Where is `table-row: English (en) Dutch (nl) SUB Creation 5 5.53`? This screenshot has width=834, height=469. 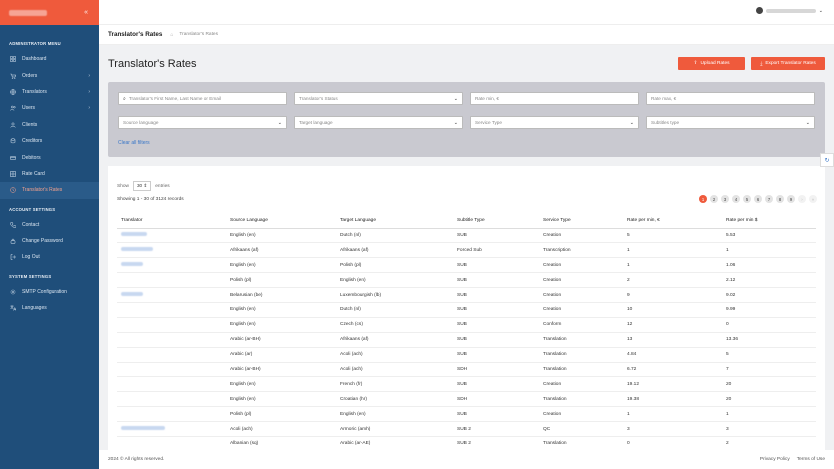
table-row: English (en) Dutch (nl) SUB Creation 5 5.53 is located at coordinates (466, 236).